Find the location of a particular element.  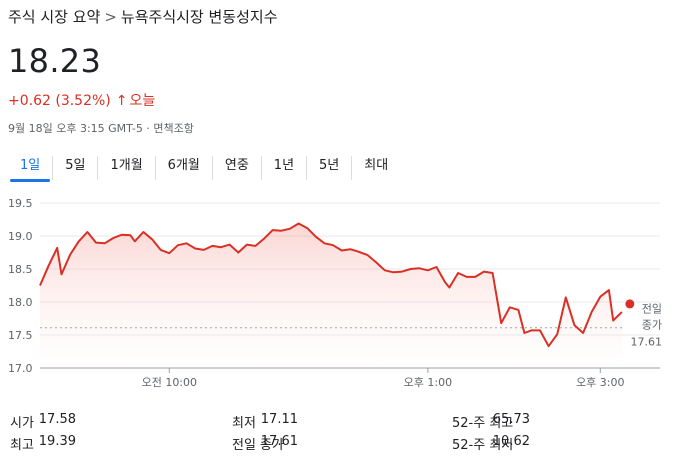

breadcrumb-current: 뉴욕주식시장 변동성지수 is located at coordinates (199, 17).